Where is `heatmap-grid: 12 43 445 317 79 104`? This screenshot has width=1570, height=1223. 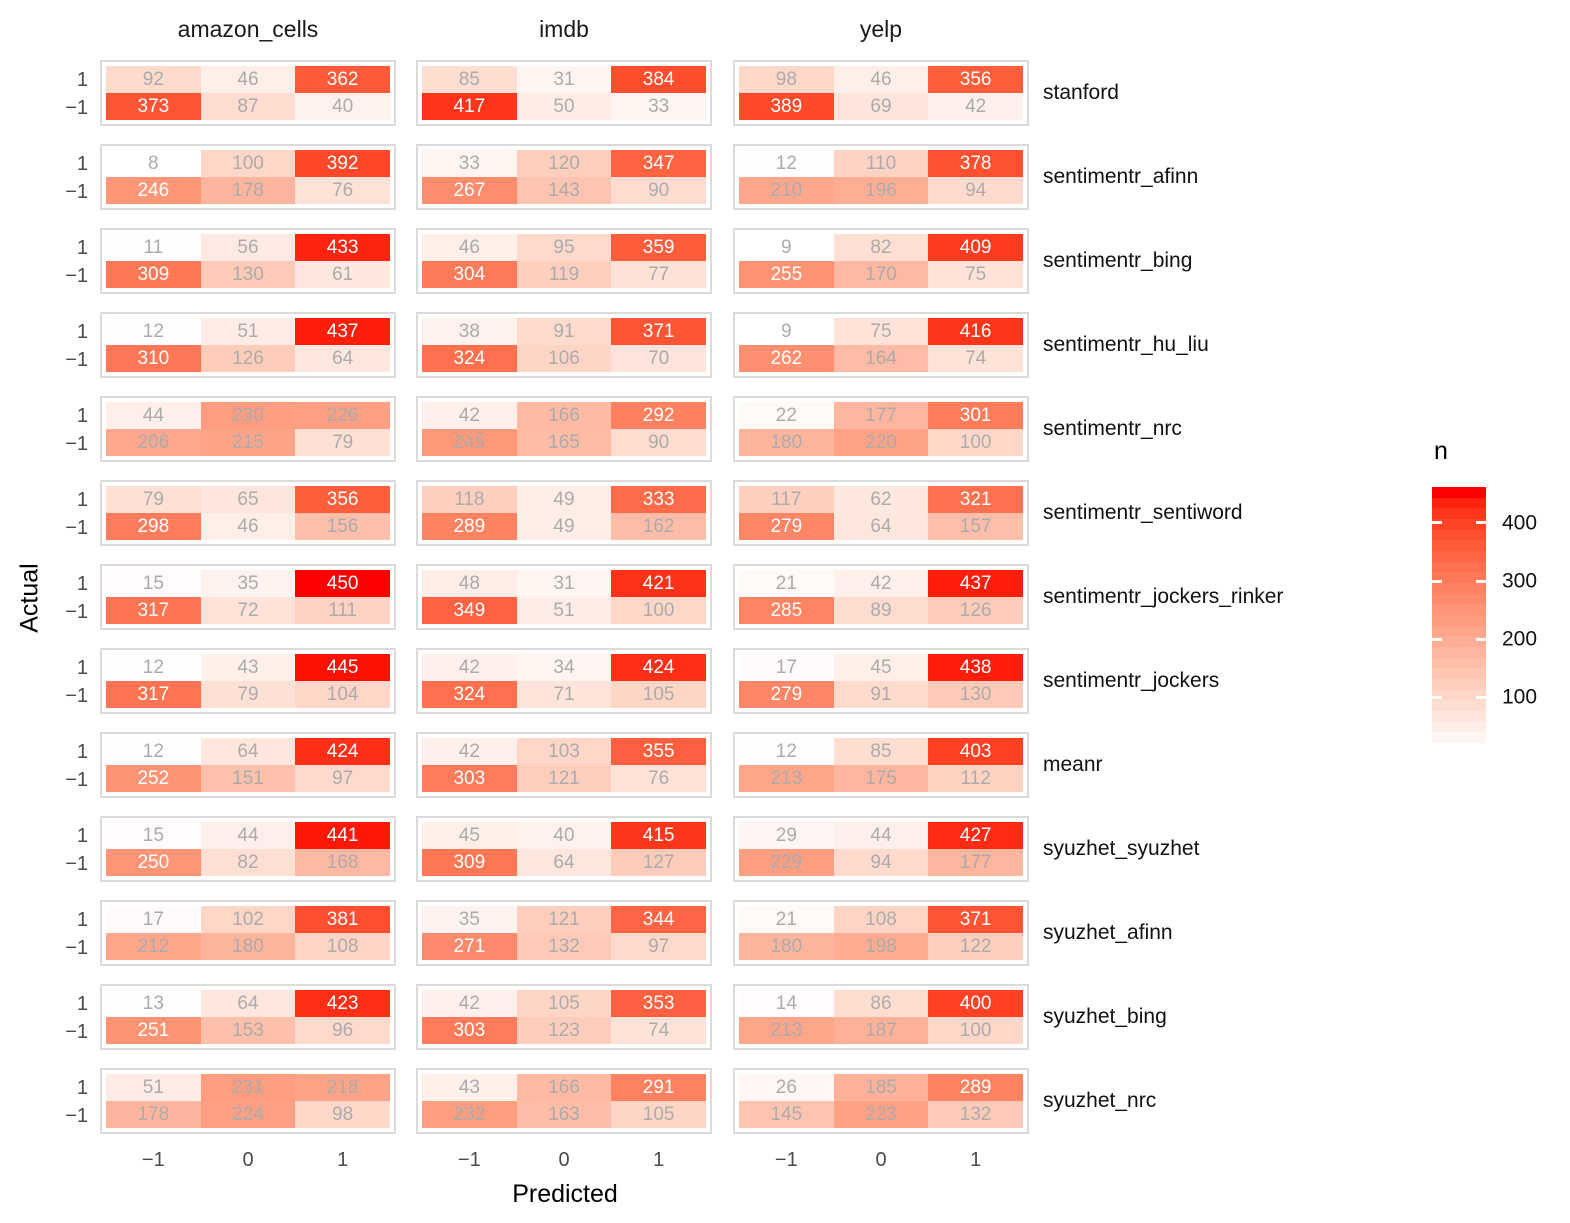 heatmap-grid: 12 43 445 317 79 104 is located at coordinates (248, 681).